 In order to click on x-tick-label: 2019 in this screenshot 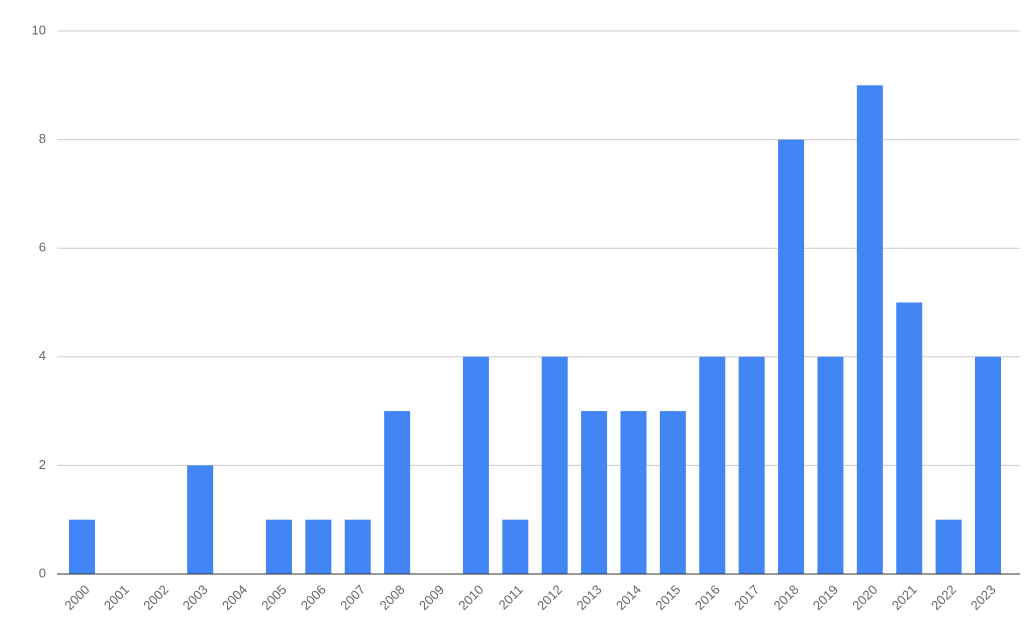, I will do `click(825, 597)`.